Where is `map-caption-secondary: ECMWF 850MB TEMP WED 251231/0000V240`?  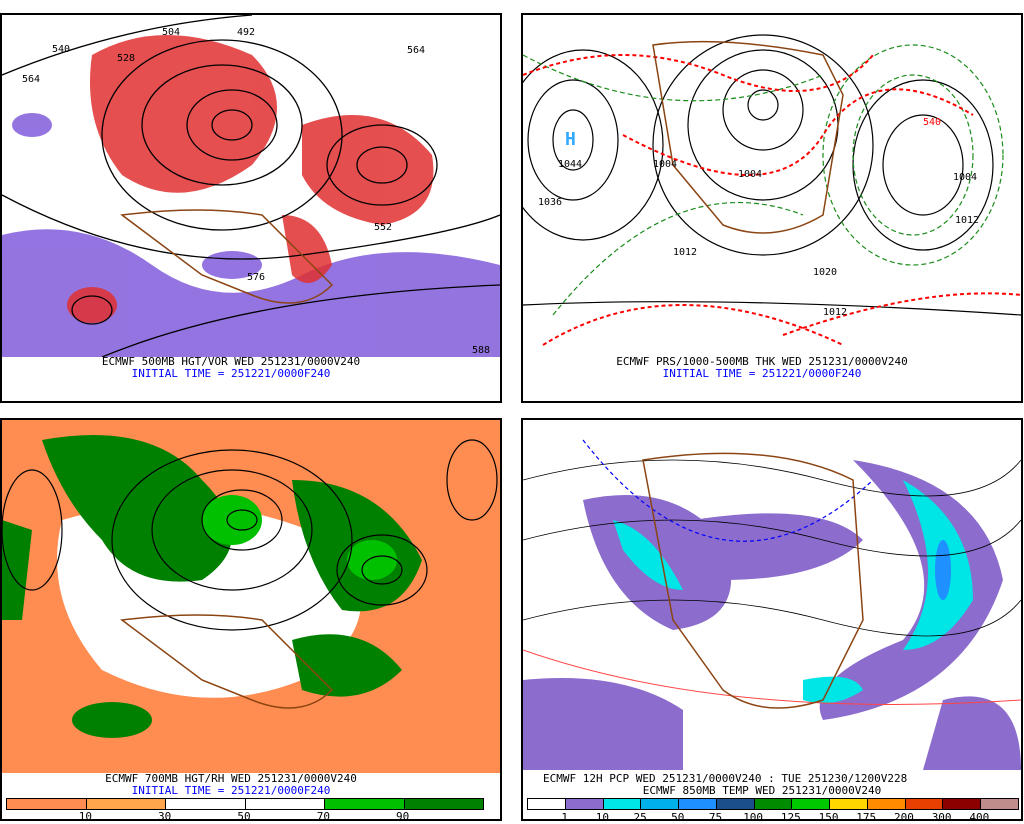
map-caption-secondary: ECMWF 850MB TEMP WED 251231/0000V240 is located at coordinates (762, 790).